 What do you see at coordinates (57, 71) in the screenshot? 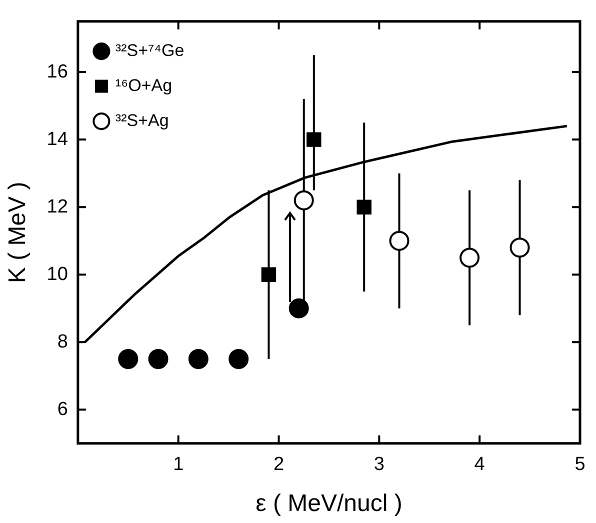
I see `y-tick-label: 16` at bounding box center [57, 71].